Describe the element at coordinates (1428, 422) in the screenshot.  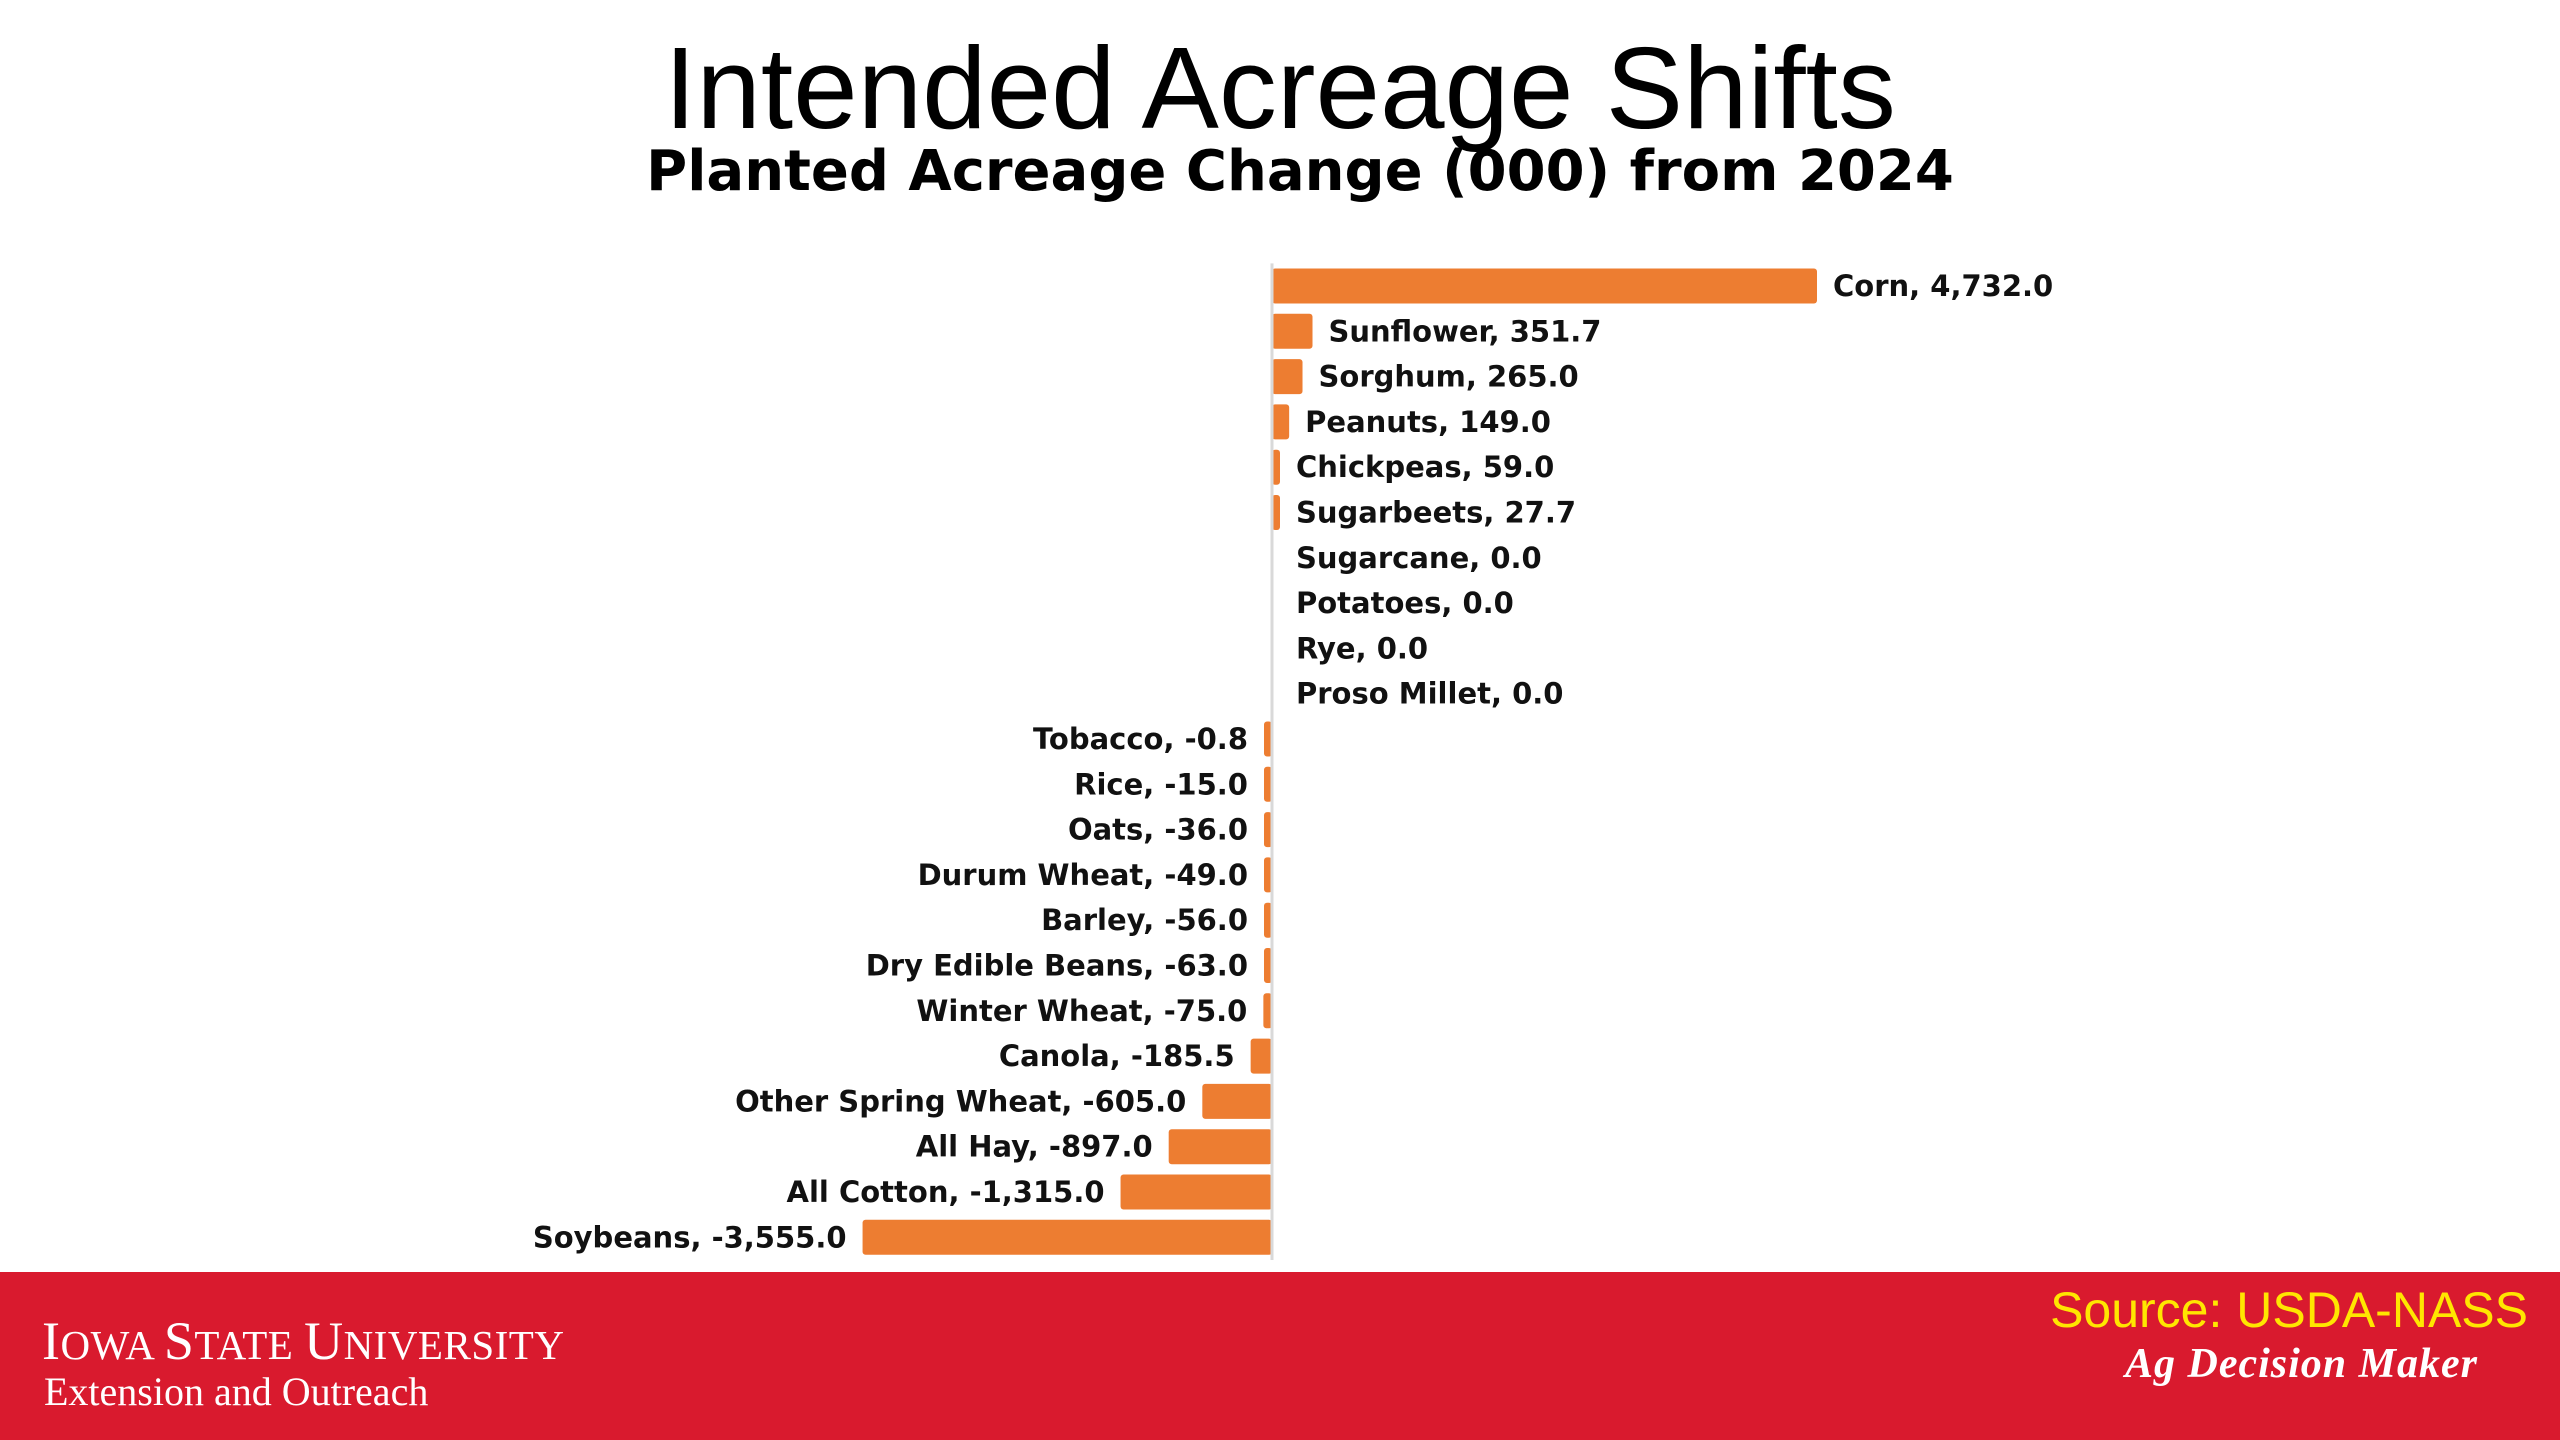
I see `data-label: Peanuts, 149.0` at that location.